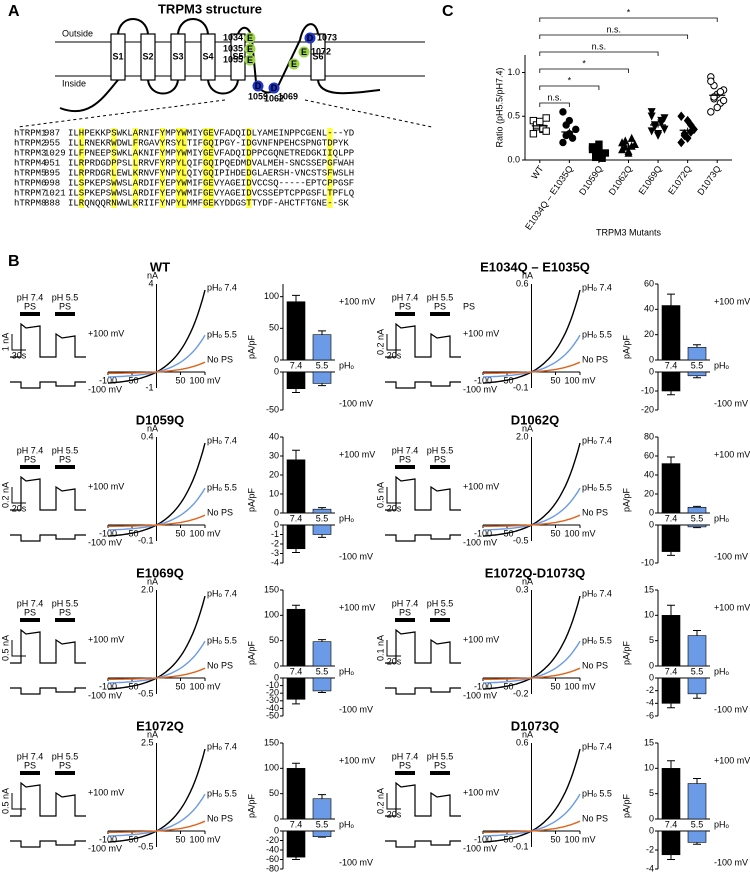 The height and width of the screenshot is (875, 750). I want to click on residue-number: 1055, so click(233, 59).